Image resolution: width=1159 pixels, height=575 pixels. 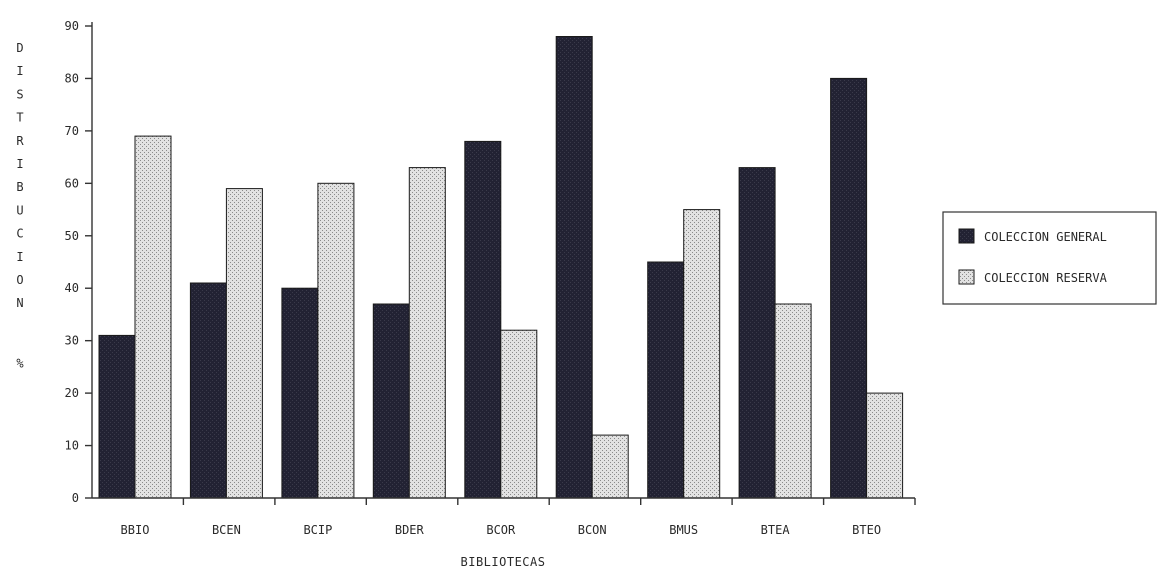 I want to click on x-category-label: BCEN, so click(x=226, y=530).